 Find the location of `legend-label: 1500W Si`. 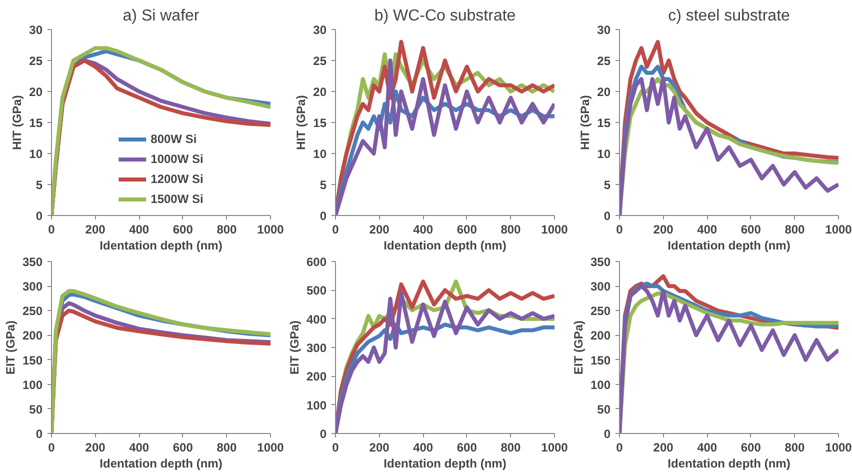

legend-label: 1500W Si is located at coordinates (177, 199).